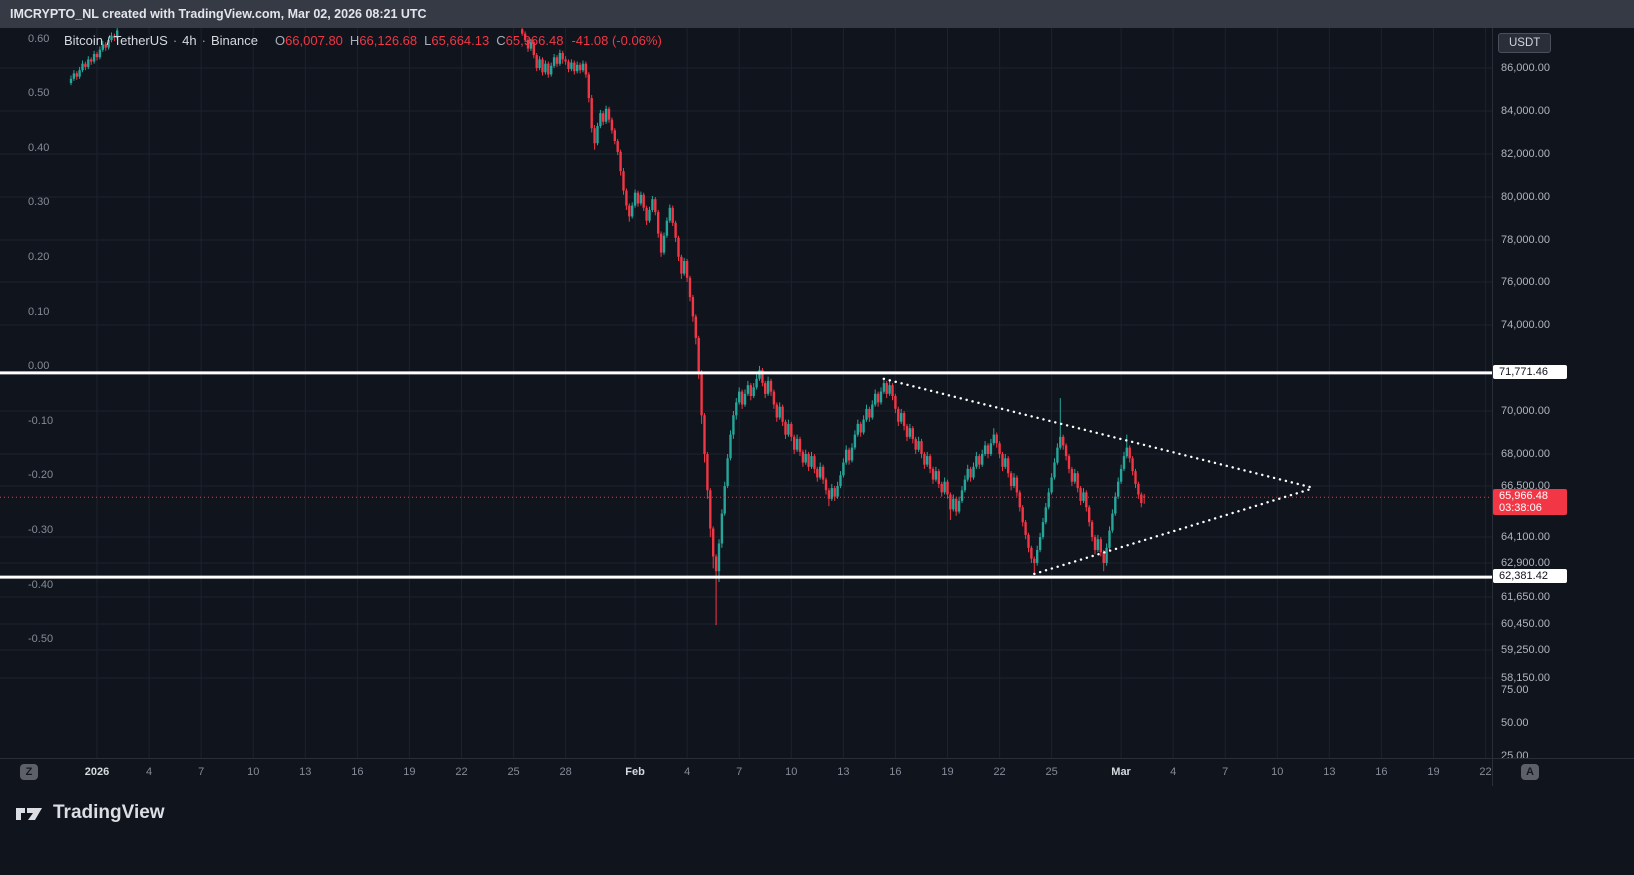  What do you see at coordinates (189, 40) in the screenshot?
I see `symbol-interval: 4h` at bounding box center [189, 40].